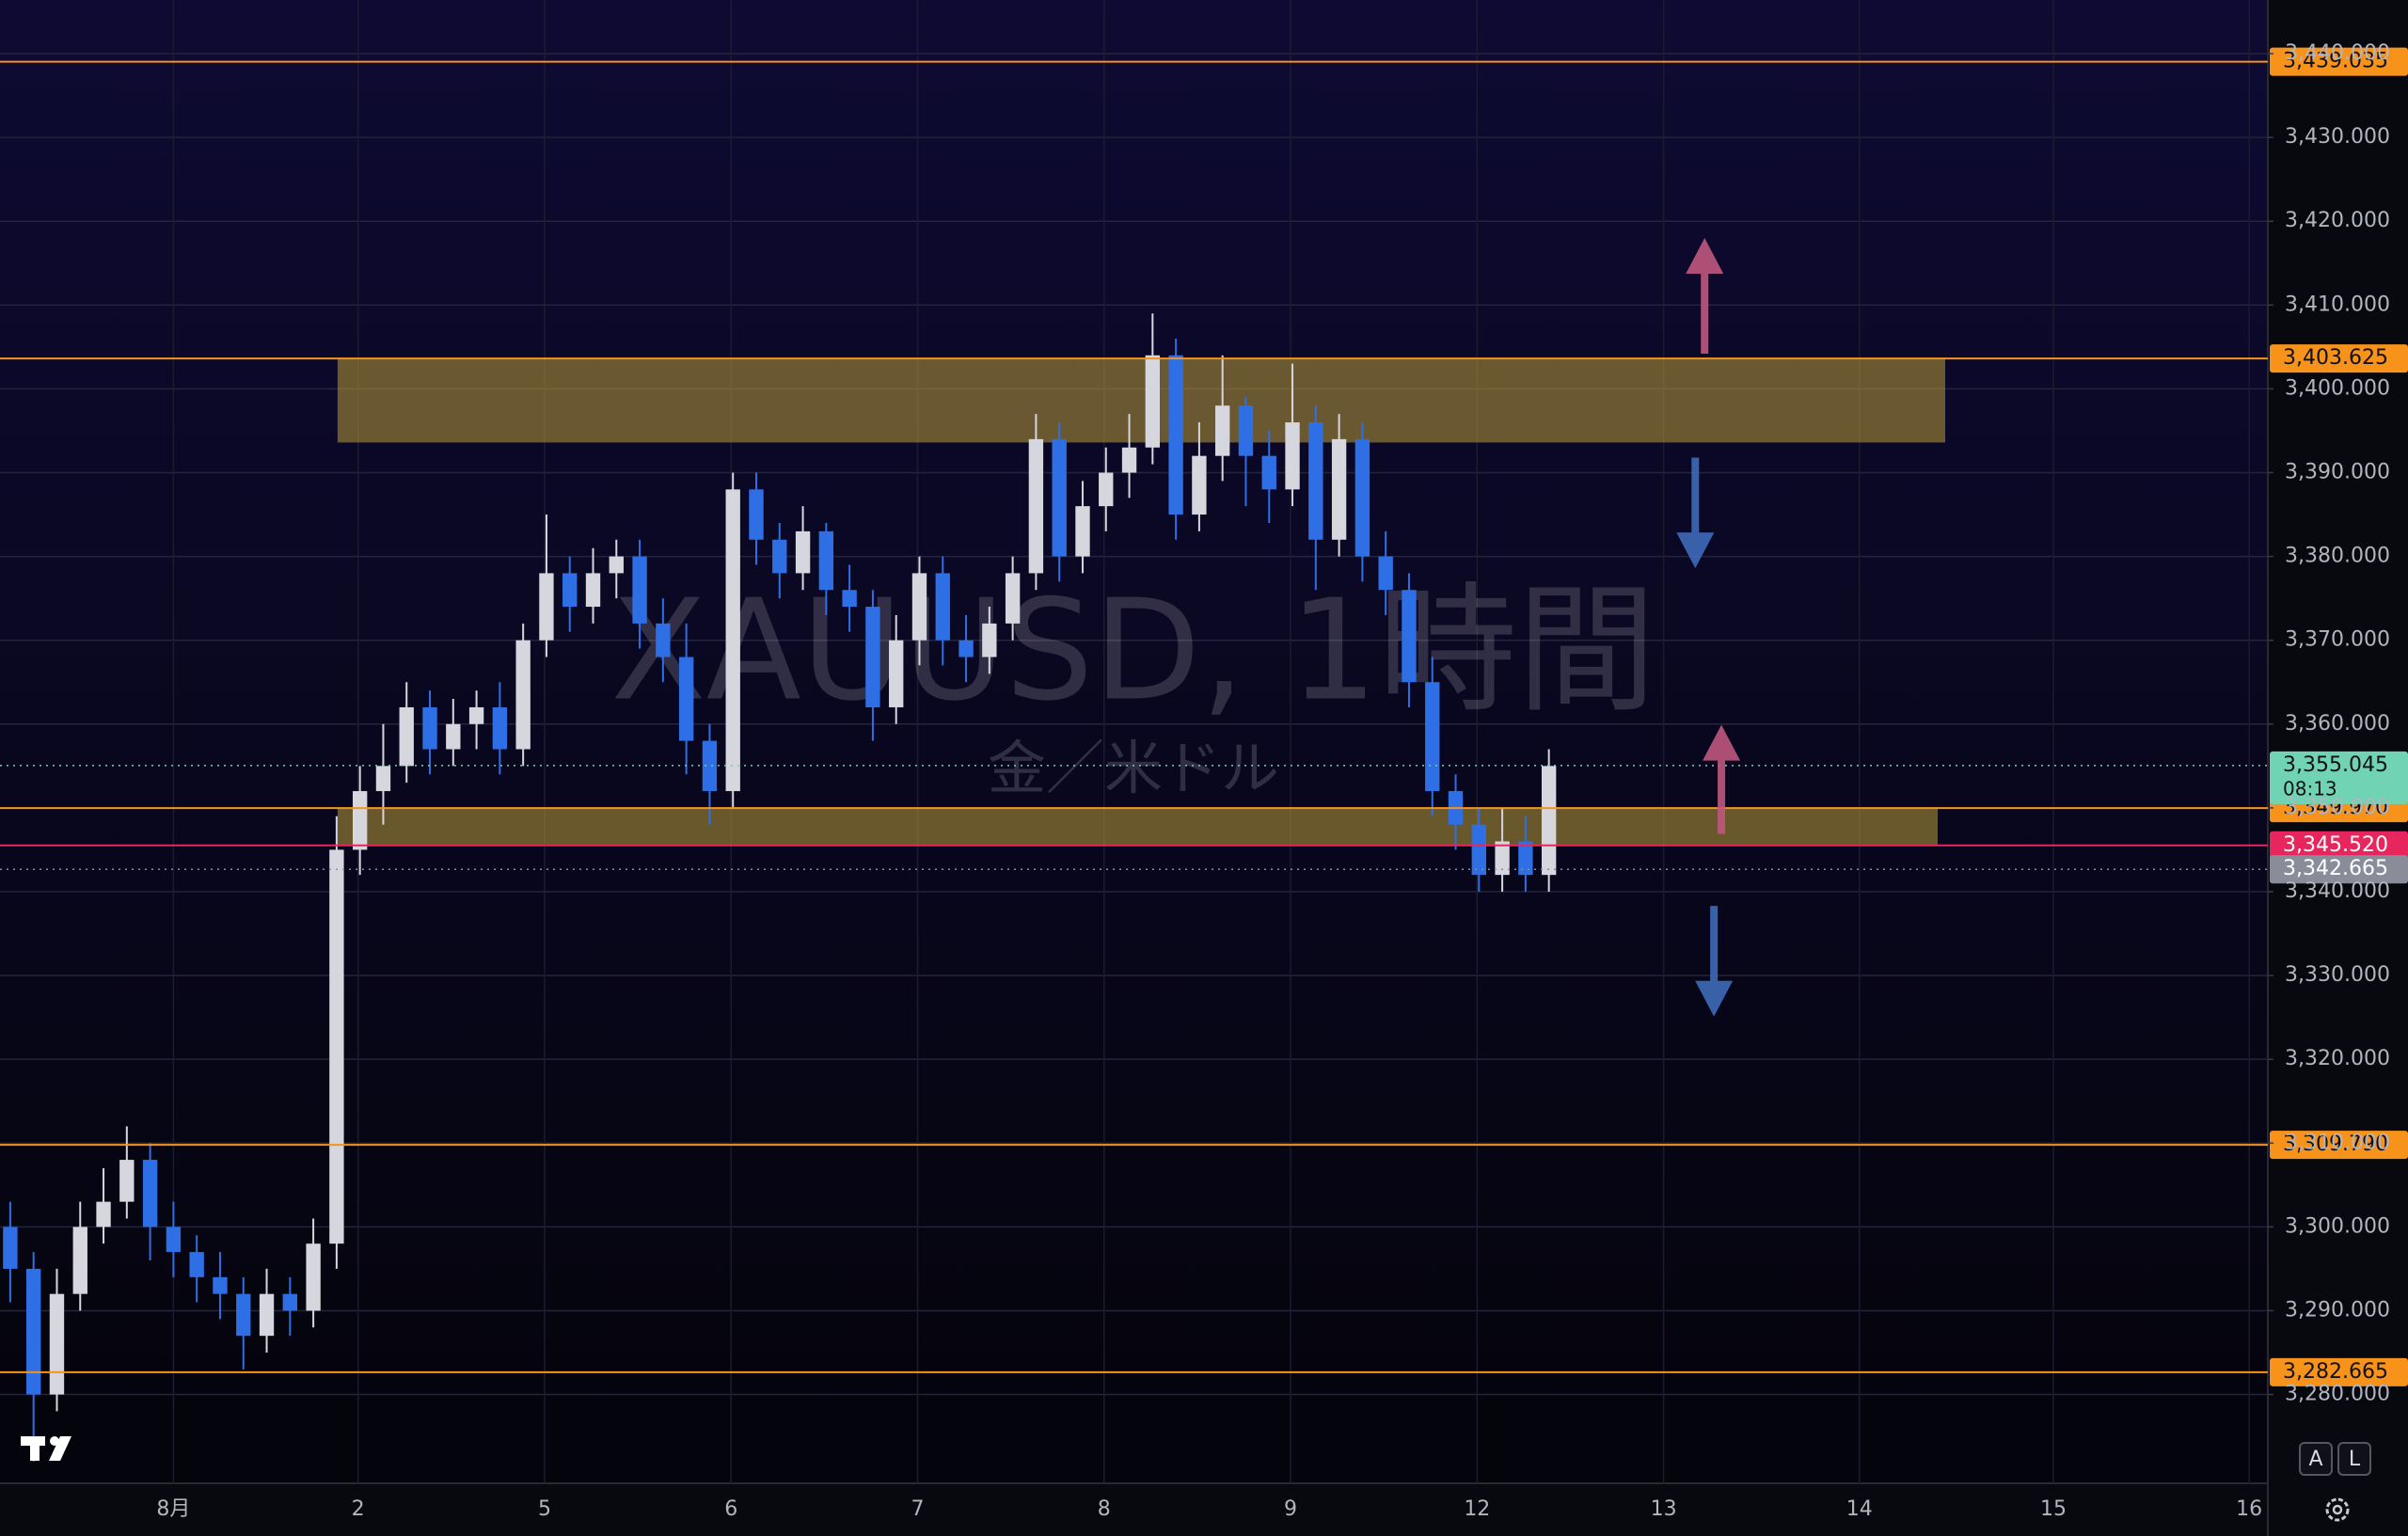  Describe the element at coordinates (2338, 473) in the screenshot. I see `y-tick-label: 3,390.000` at that location.